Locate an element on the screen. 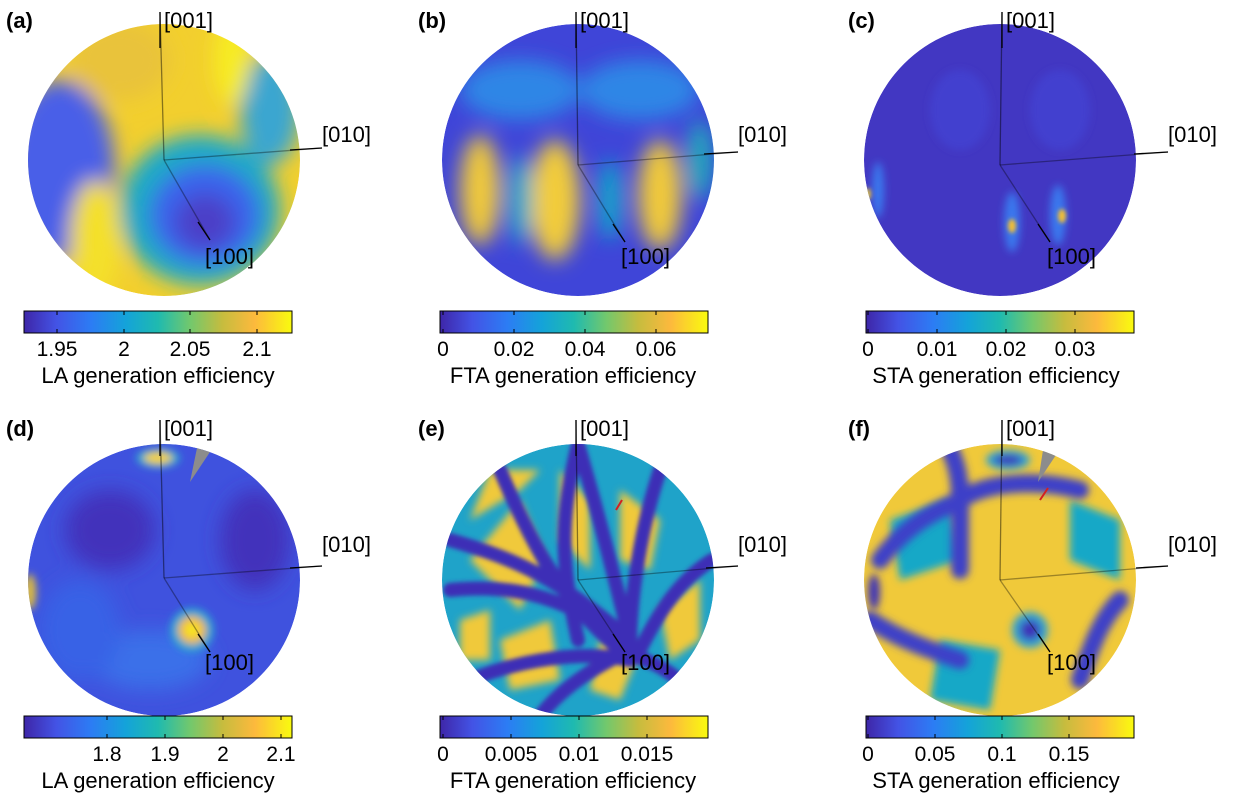  panel-label: (c) is located at coordinates (861, 20).